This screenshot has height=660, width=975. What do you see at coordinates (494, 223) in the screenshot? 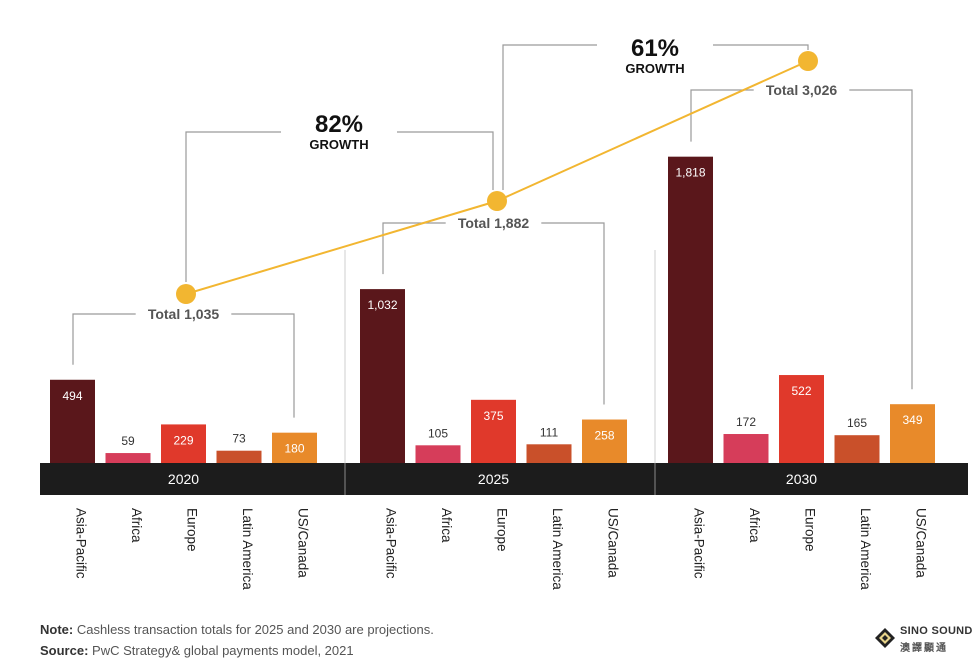
I see `total-label: Total 1,882` at bounding box center [494, 223].